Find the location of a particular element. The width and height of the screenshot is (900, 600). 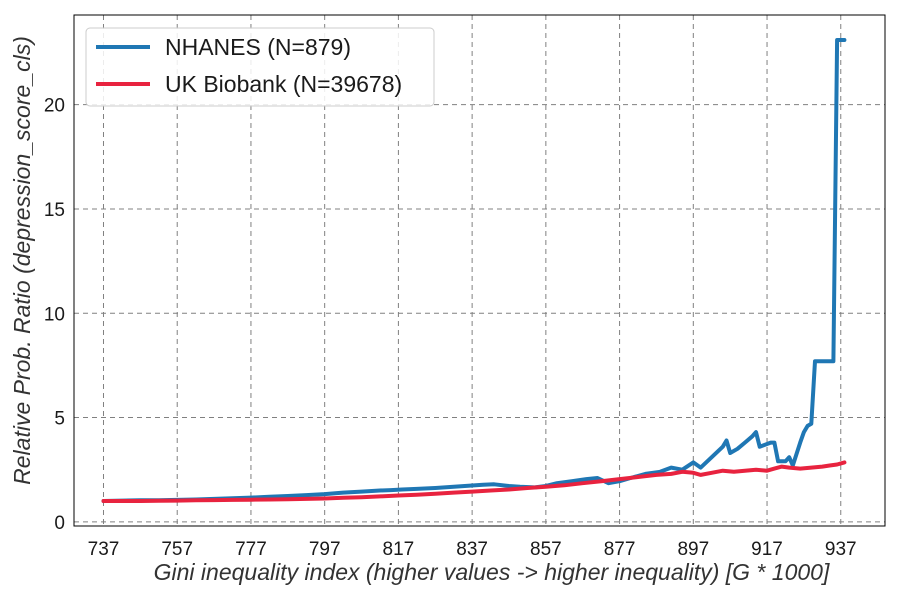

y-axis-ticks: 0 5 10 15 20 is located at coordinates (54, 315).